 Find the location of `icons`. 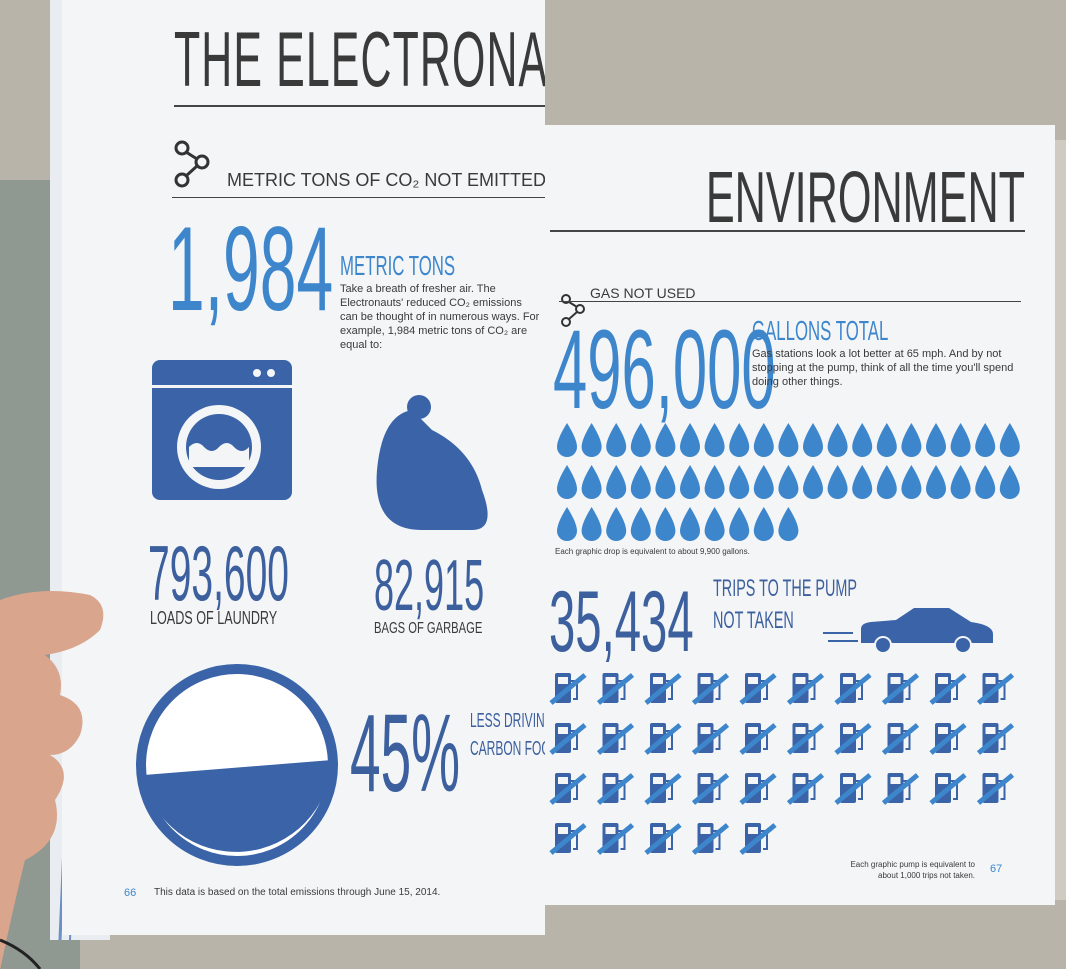

icons is located at coordinates (320, 445).